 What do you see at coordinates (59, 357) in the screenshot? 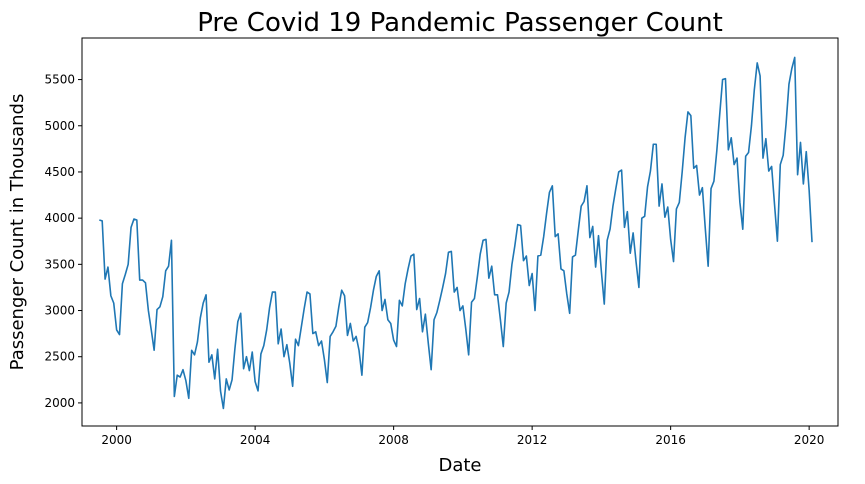
I see `y-tick-label: 2500` at bounding box center [59, 357].